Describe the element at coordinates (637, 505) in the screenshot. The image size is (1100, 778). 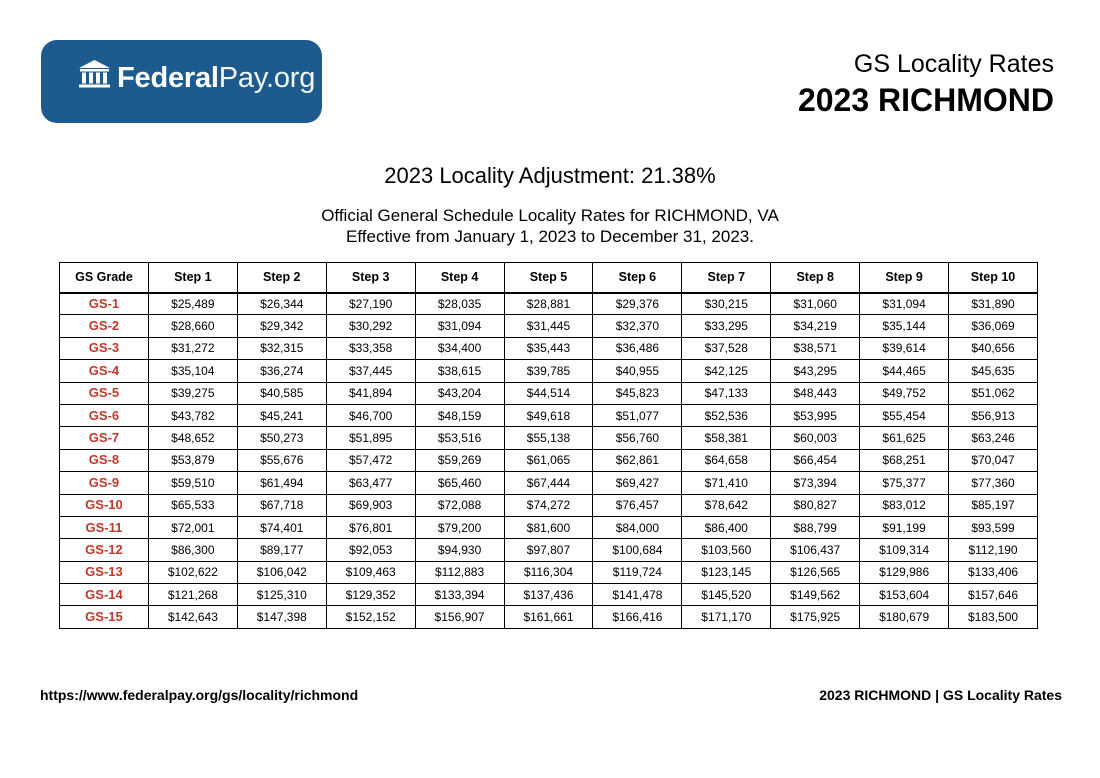
I see `rate-cell: $76,457` at that location.